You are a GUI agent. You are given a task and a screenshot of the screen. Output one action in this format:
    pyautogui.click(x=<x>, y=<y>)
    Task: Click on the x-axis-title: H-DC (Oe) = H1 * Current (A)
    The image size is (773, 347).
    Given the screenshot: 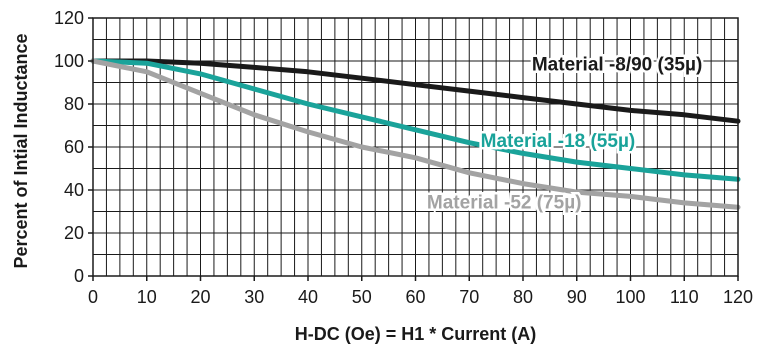 What is the action you would take?
    pyautogui.click(x=416, y=334)
    